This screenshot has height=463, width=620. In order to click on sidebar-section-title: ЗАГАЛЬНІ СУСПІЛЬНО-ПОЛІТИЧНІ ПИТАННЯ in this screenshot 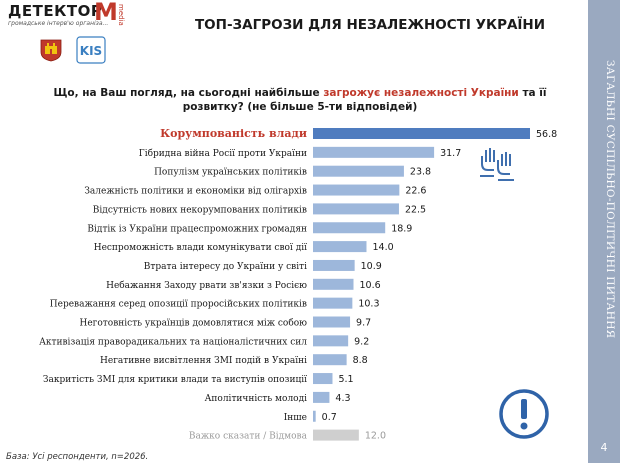, I will do `click(610, 199)`.